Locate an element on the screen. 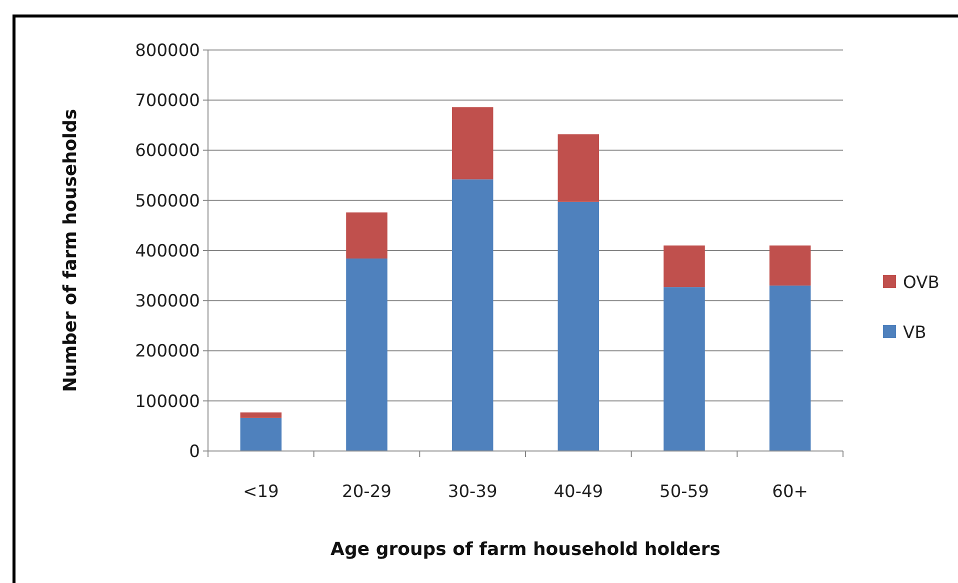  y-tick-label: 600000 is located at coordinates (167, 151).